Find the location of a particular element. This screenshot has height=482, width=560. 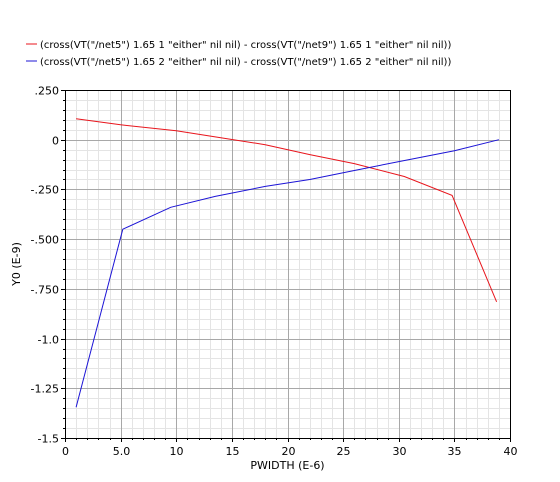

x-tick-label: 10 is located at coordinates (177, 451).